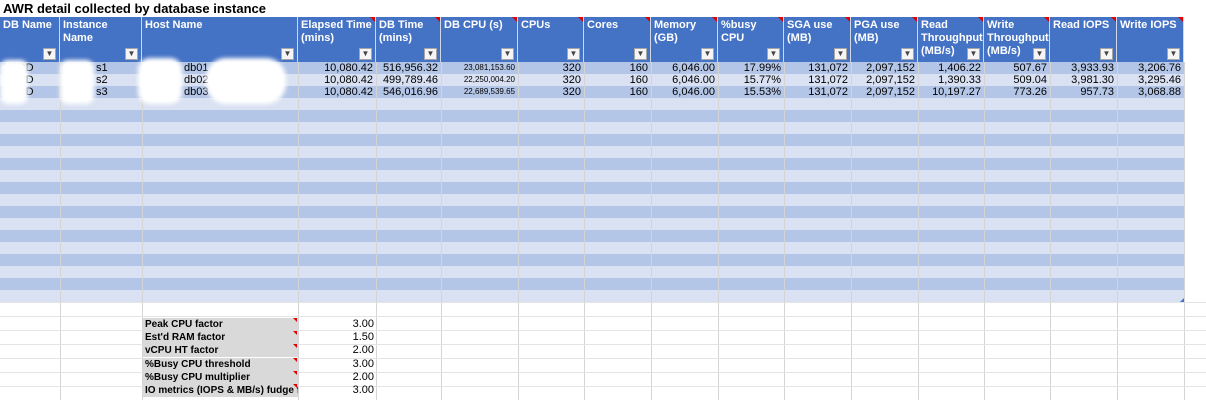 This screenshot has height=400, width=1206. I want to click on column-header-host-name: Host Name ▼, so click(220, 39).